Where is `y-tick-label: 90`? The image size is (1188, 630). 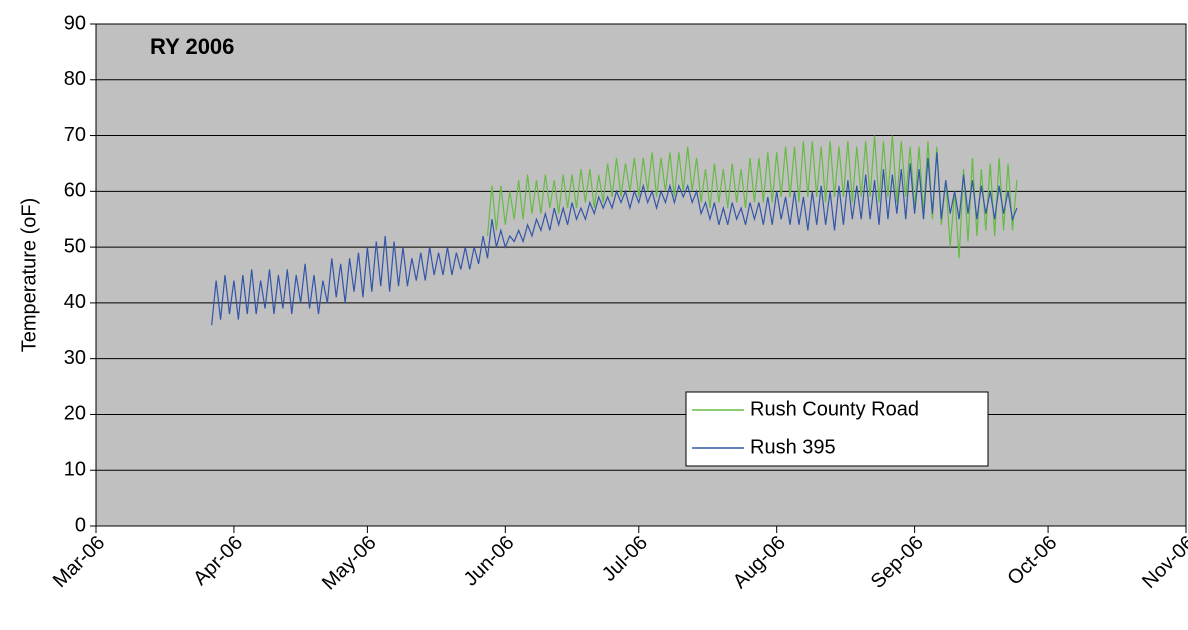
y-tick-label: 90 is located at coordinates (75, 23).